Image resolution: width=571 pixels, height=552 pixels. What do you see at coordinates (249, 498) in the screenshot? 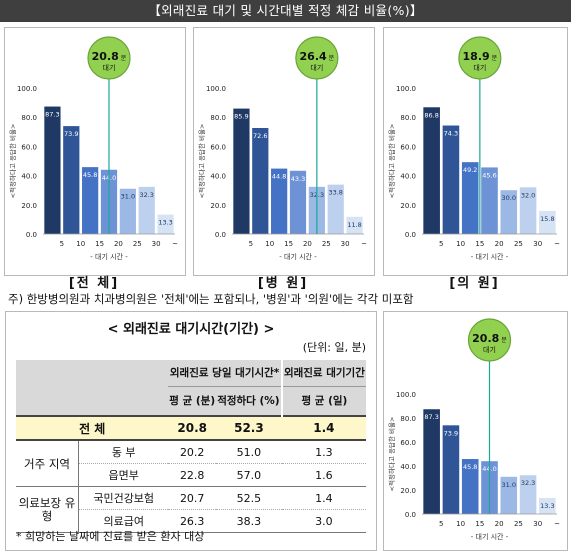
I see `cell-ok: 52.5` at bounding box center [249, 498].